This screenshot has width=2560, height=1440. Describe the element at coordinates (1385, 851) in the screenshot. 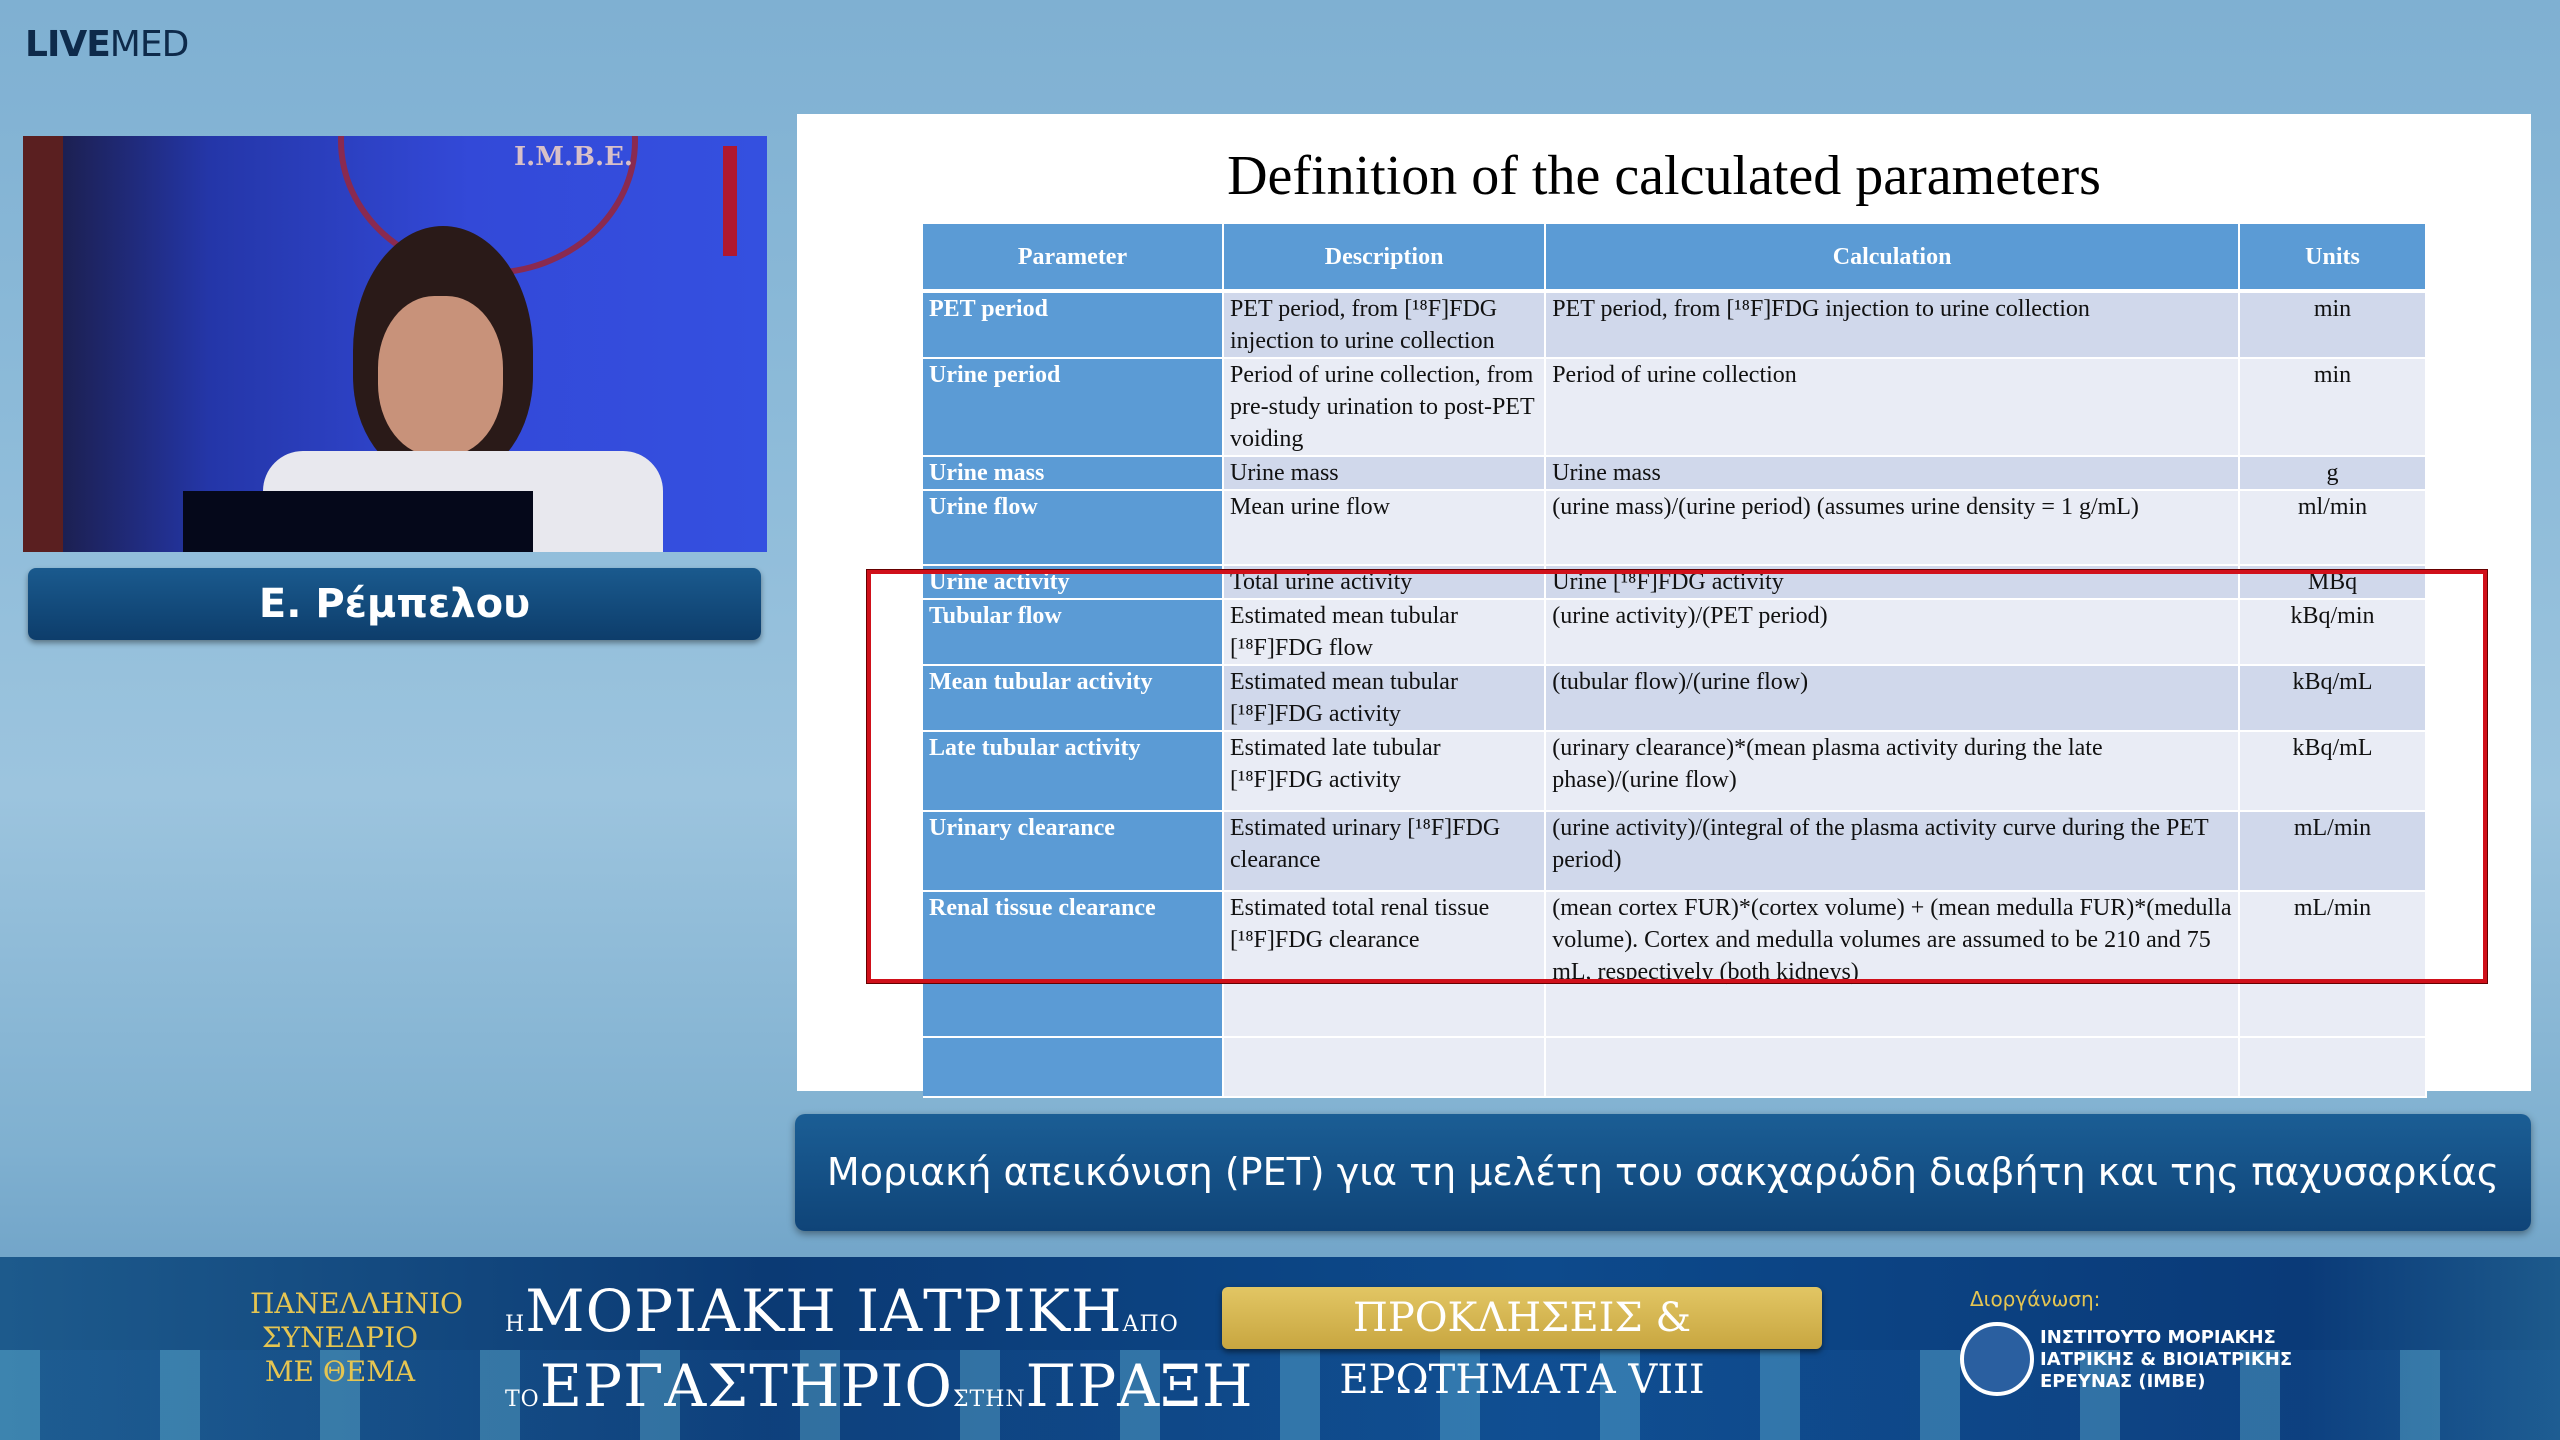

I see `cell-description: Estimated urinary [¹⁸F]FDG clearance` at that location.